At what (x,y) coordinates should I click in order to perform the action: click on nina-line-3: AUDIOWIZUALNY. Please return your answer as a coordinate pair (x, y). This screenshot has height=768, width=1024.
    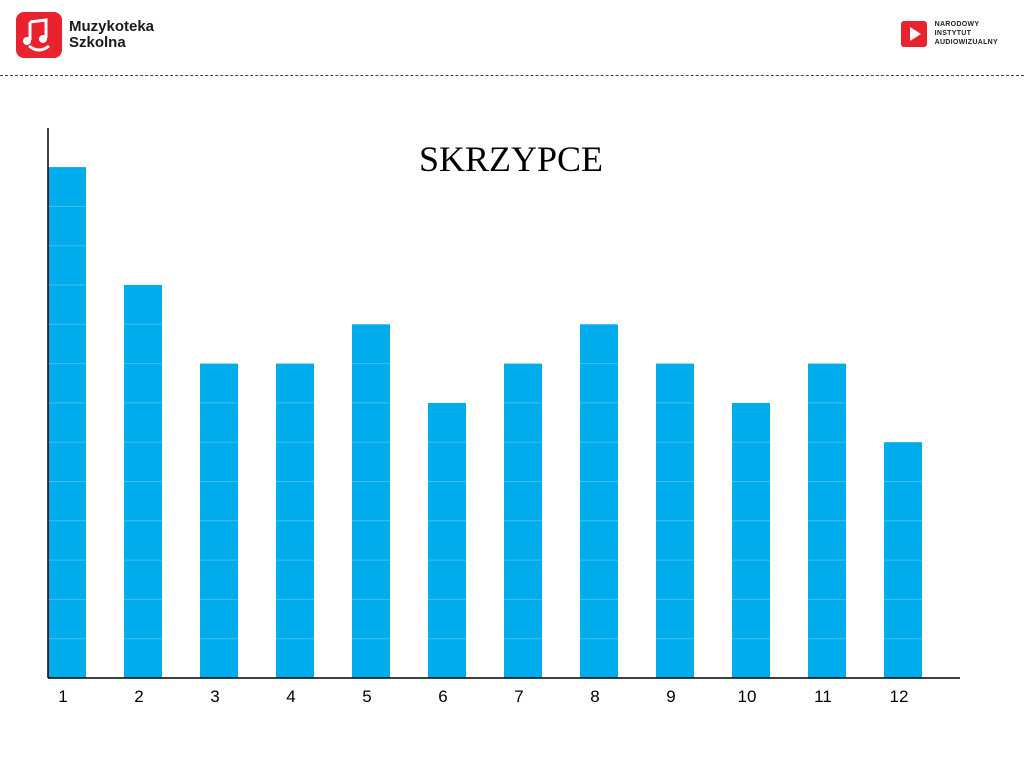
    Looking at the image, I should click on (966, 42).